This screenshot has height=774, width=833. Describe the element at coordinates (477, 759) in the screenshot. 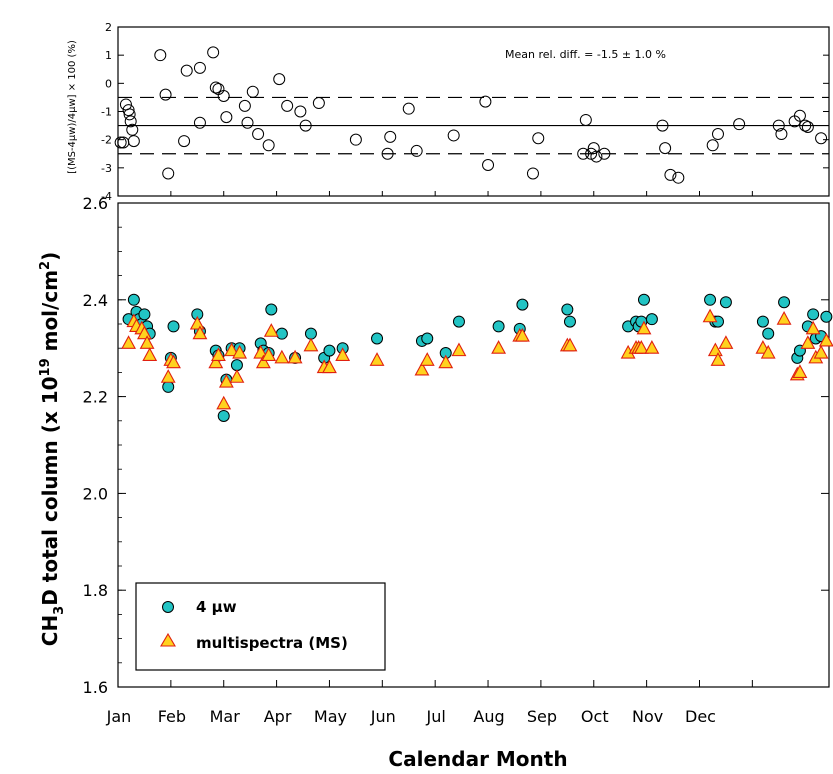

I see `x-axis-label: Calendar Month` at that location.